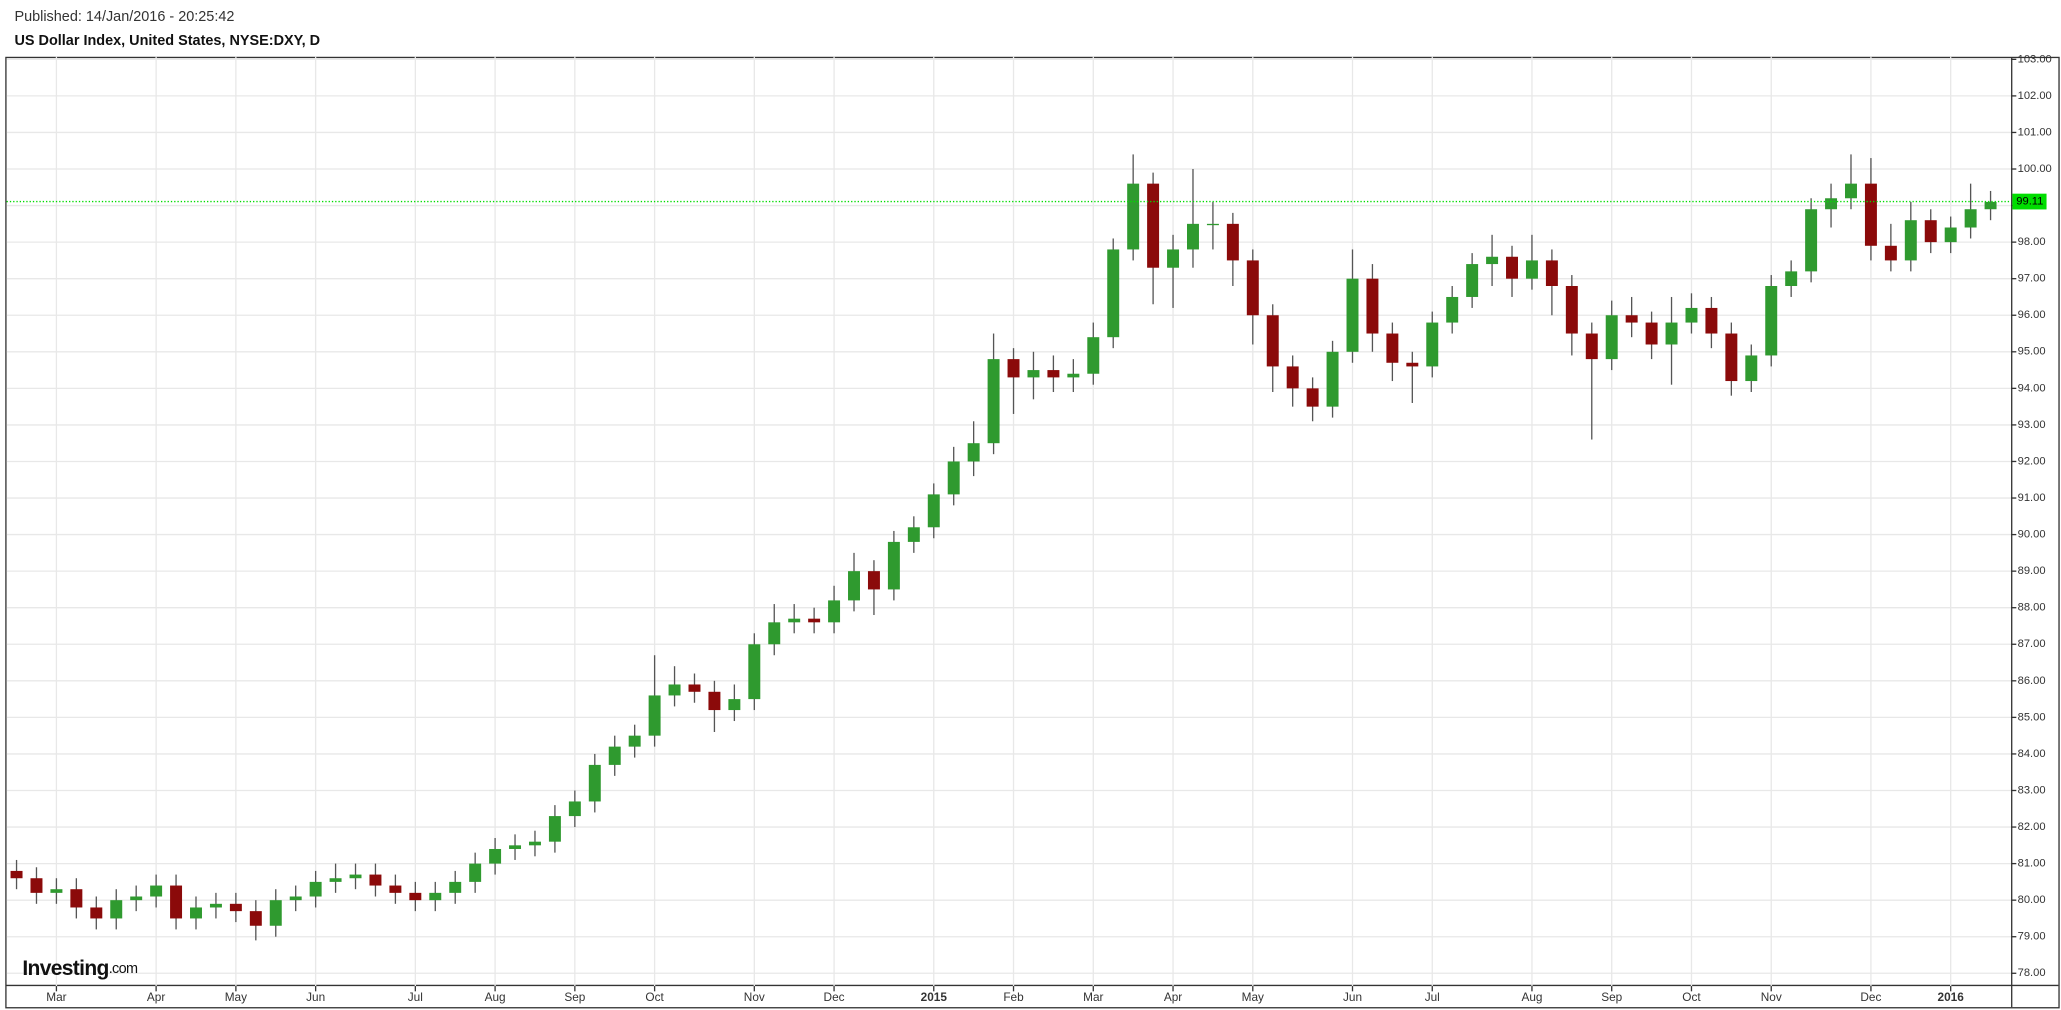  Describe the element at coordinates (2032, 754) in the screenshot. I see `y-tick-label: 84.00` at that location.